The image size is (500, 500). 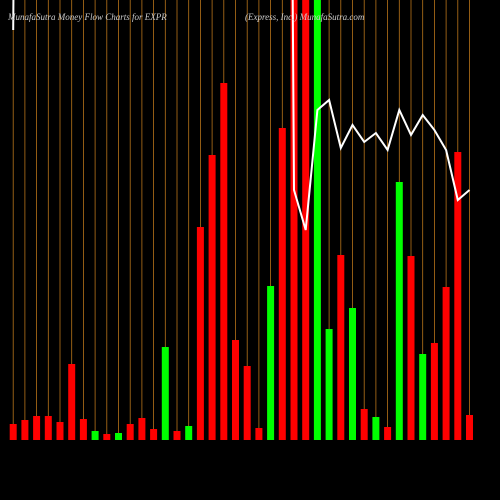 I want to click on chart-title: MunafaSutra Money Flow Charts for EXPR, so click(x=87, y=17).